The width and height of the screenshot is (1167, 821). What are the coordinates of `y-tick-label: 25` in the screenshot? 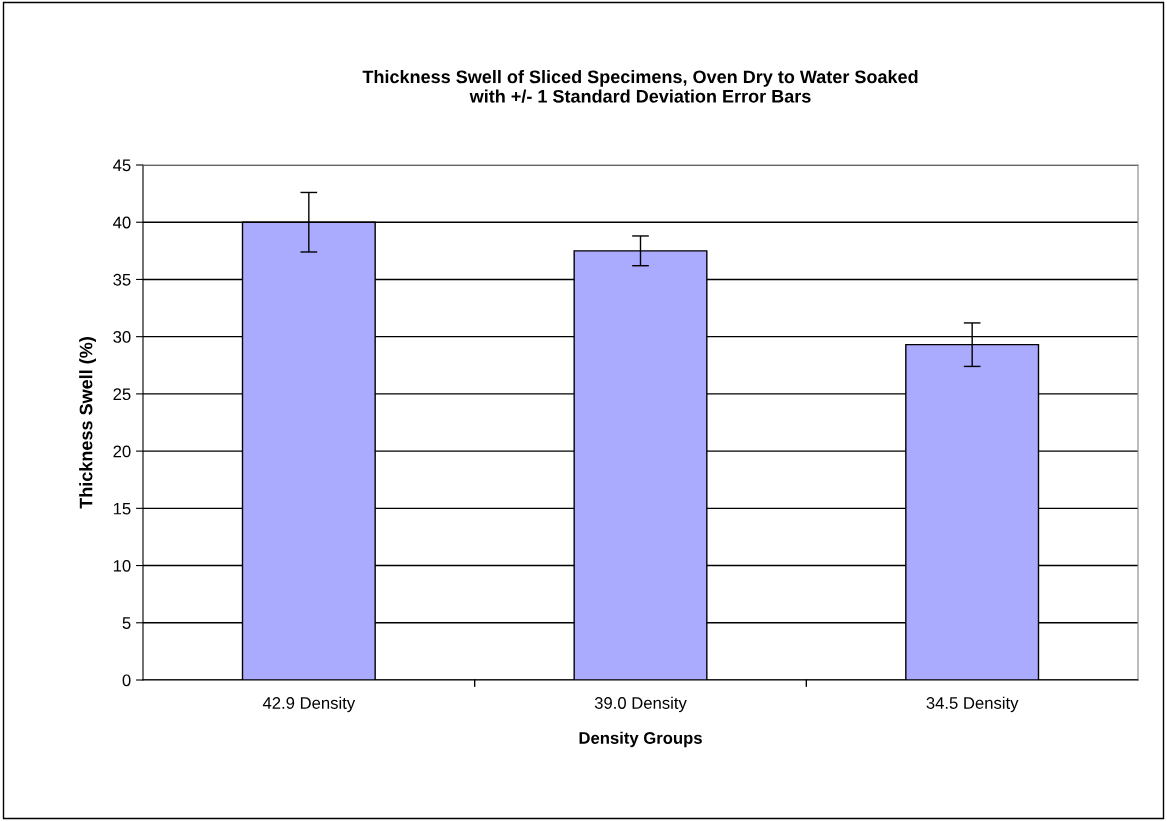 It's located at (122, 394).